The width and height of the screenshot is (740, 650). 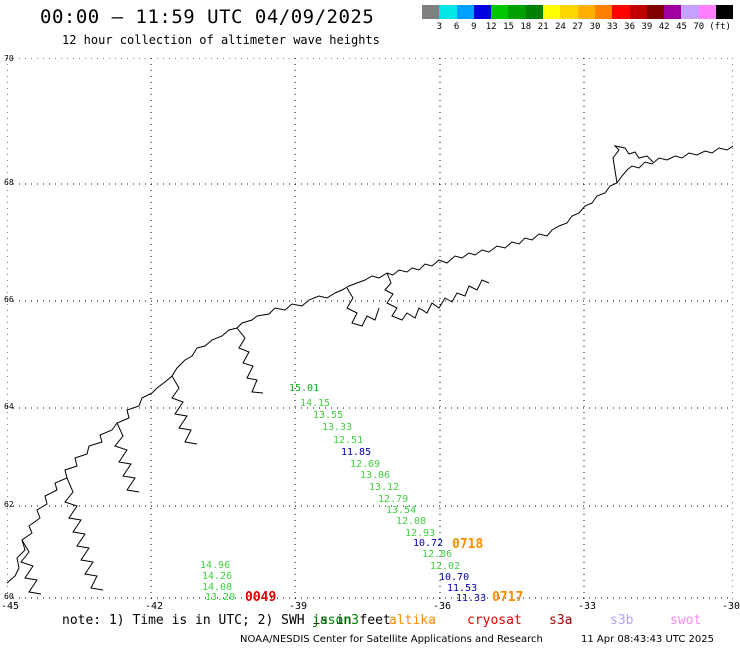 What do you see at coordinates (720, 27) in the screenshot?
I see `scale-label: (ft)` at bounding box center [720, 27].